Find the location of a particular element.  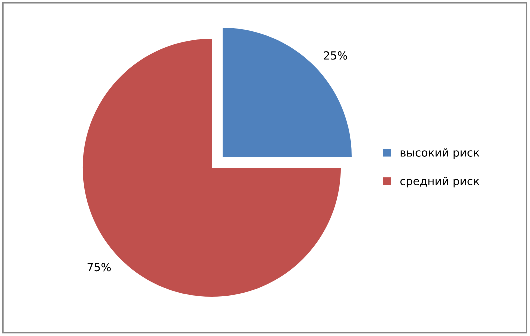

data-label: 25% is located at coordinates (336, 56).